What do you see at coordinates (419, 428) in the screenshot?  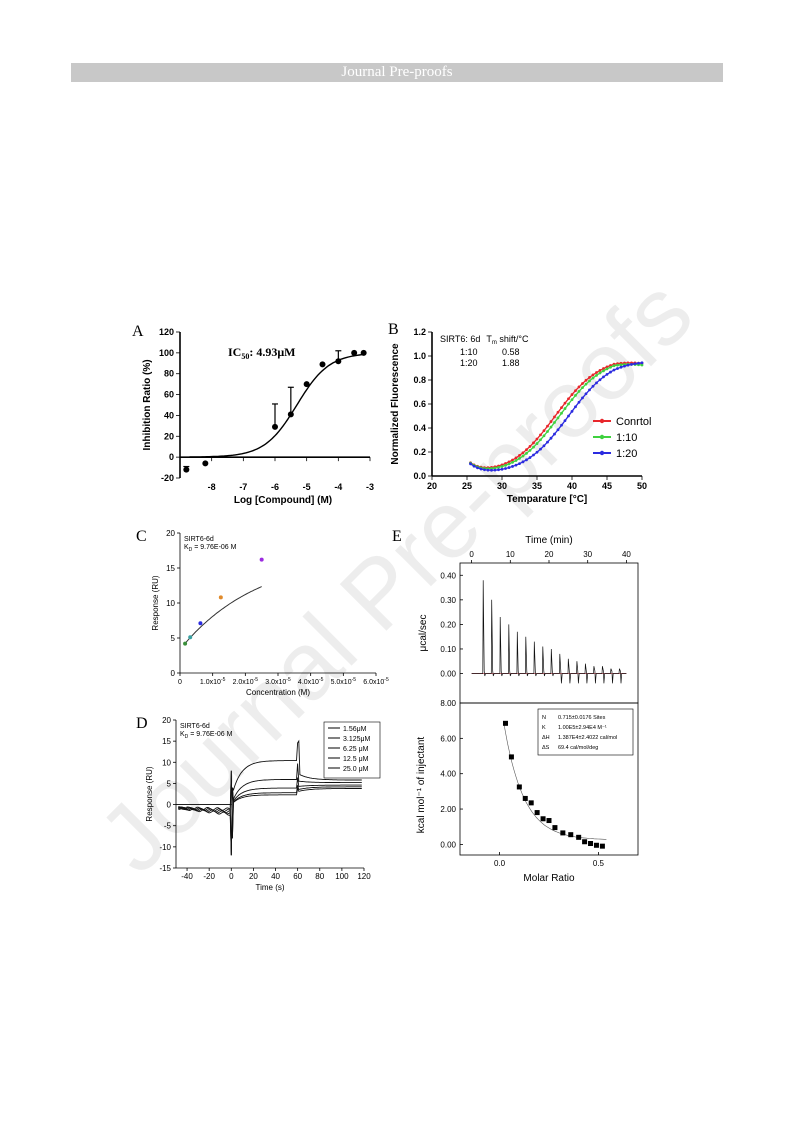 I see `y-tick-label: 0.4` at bounding box center [419, 428].